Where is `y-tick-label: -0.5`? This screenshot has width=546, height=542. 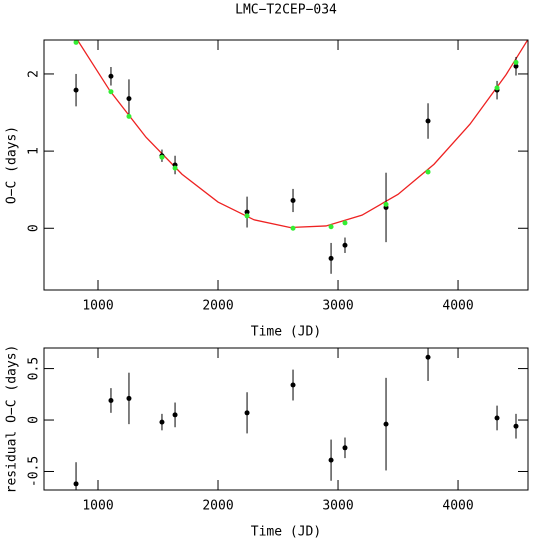
y-tick-label: -0.5 is located at coordinates (34, 471).